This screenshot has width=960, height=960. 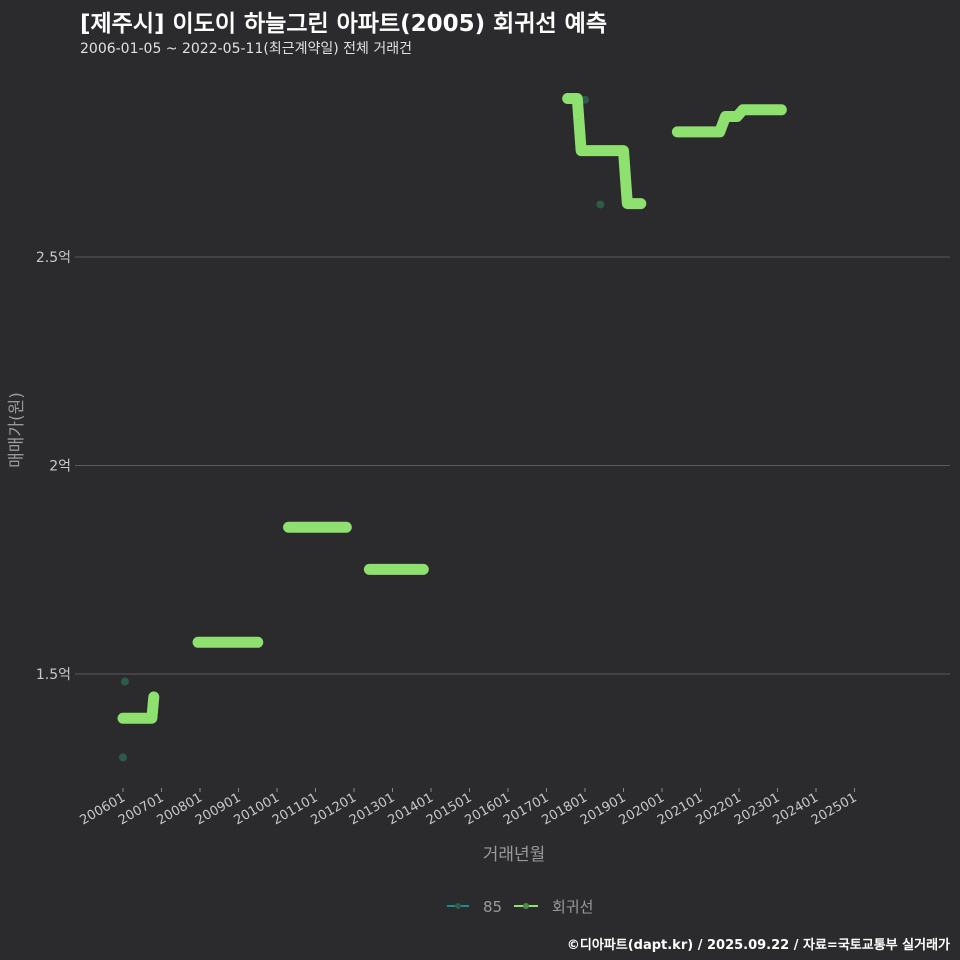 What do you see at coordinates (572, 907) in the screenshot?
I see `legend-regression-label: 회귀선` at bounding box center [572, 907].